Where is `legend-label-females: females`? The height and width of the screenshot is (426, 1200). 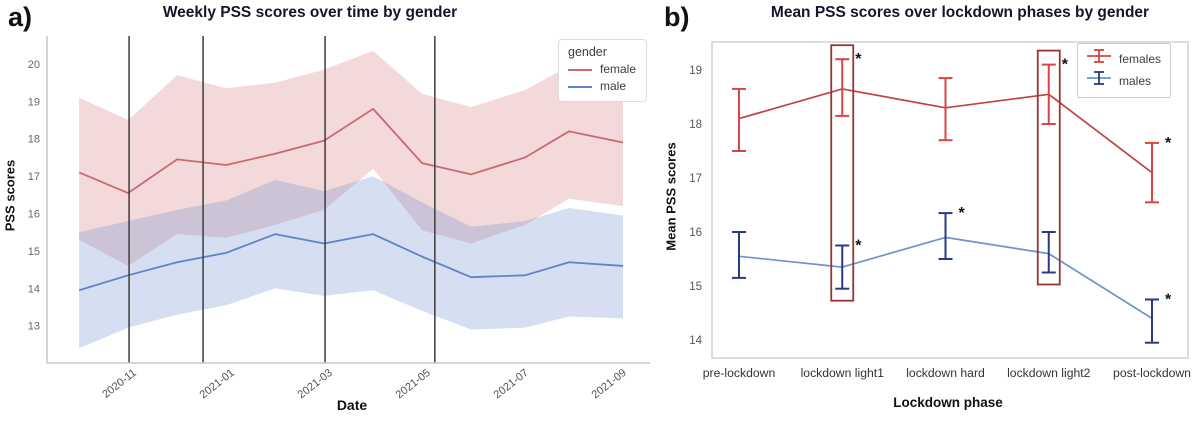
legend-label-females: females is located at coordinates (1140, 58).